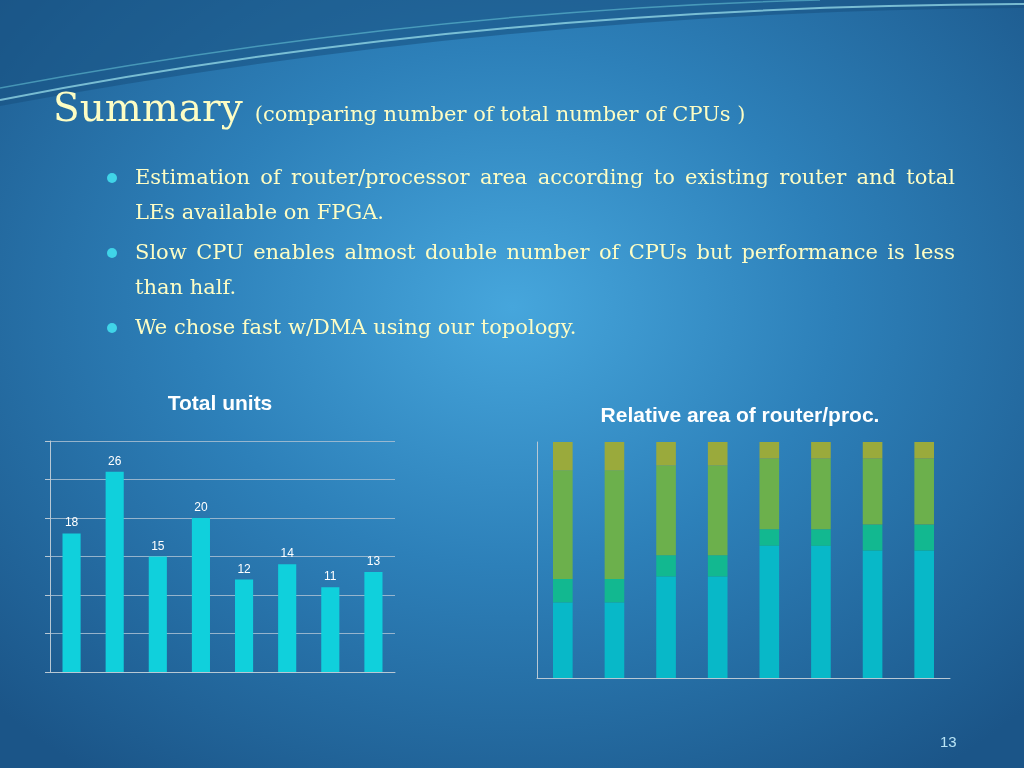  I want to click on text: Estimation of router/processor area according to existing router and total LEs available on FPGA., so click(545, 194).